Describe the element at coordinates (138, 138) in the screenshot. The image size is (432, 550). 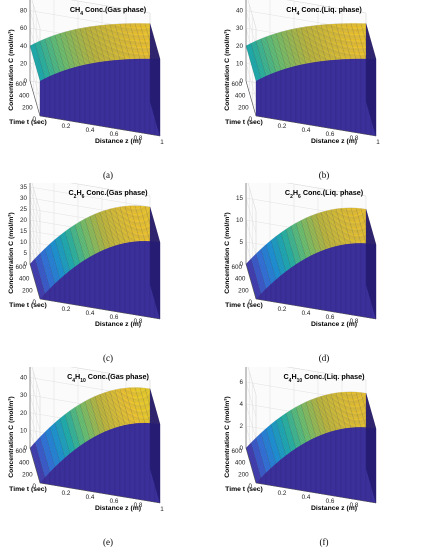
I see `x-tick-label: 0.8` at that location.